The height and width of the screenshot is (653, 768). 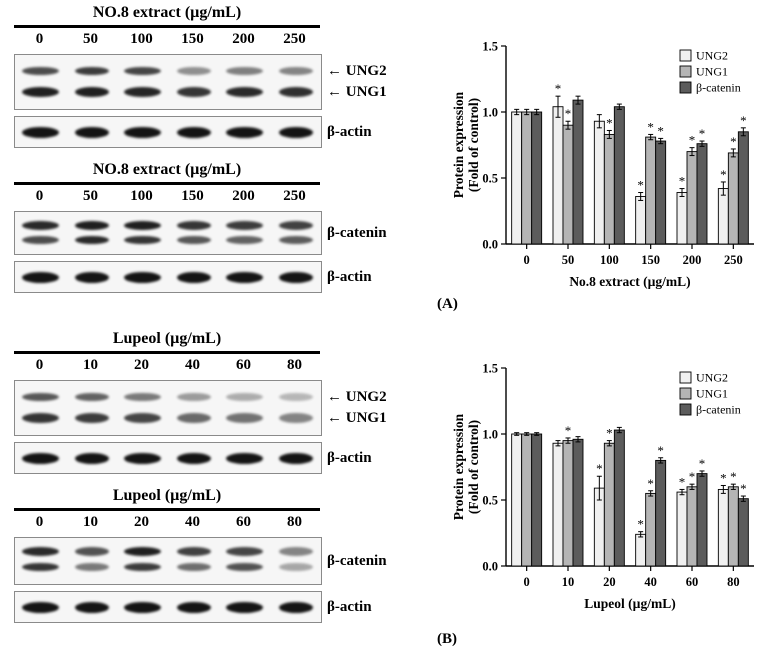 What do you see at coordinates (243, 522) in the screenshot?
I see `lane-label: 60` at bounding box center [243, 522].